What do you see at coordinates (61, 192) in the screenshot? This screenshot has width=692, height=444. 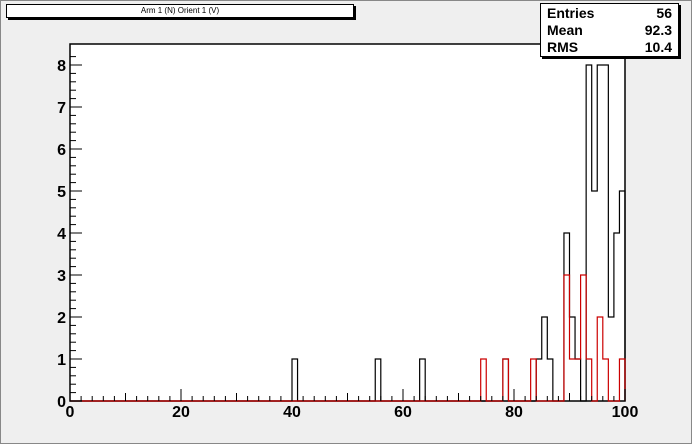 I see `y-tick-label: 5` at bounding box center [61, 192].